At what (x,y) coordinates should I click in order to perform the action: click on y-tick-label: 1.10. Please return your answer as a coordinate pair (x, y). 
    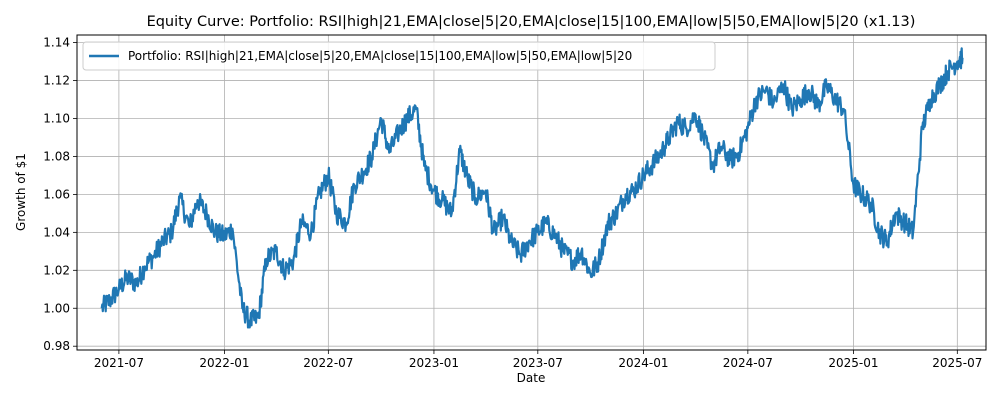
    Looking at the image, I should click on (56, 118).